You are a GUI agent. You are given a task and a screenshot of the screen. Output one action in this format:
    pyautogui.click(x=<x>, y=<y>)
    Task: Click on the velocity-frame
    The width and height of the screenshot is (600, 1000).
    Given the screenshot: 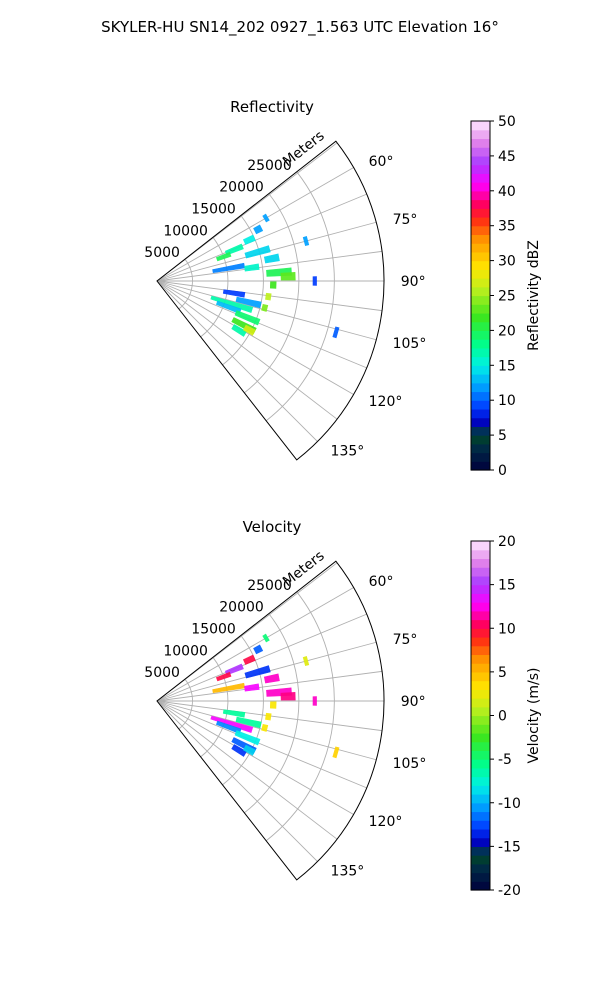 What is the action you would take?
    pyautogui.click(x=270, y=720)
    